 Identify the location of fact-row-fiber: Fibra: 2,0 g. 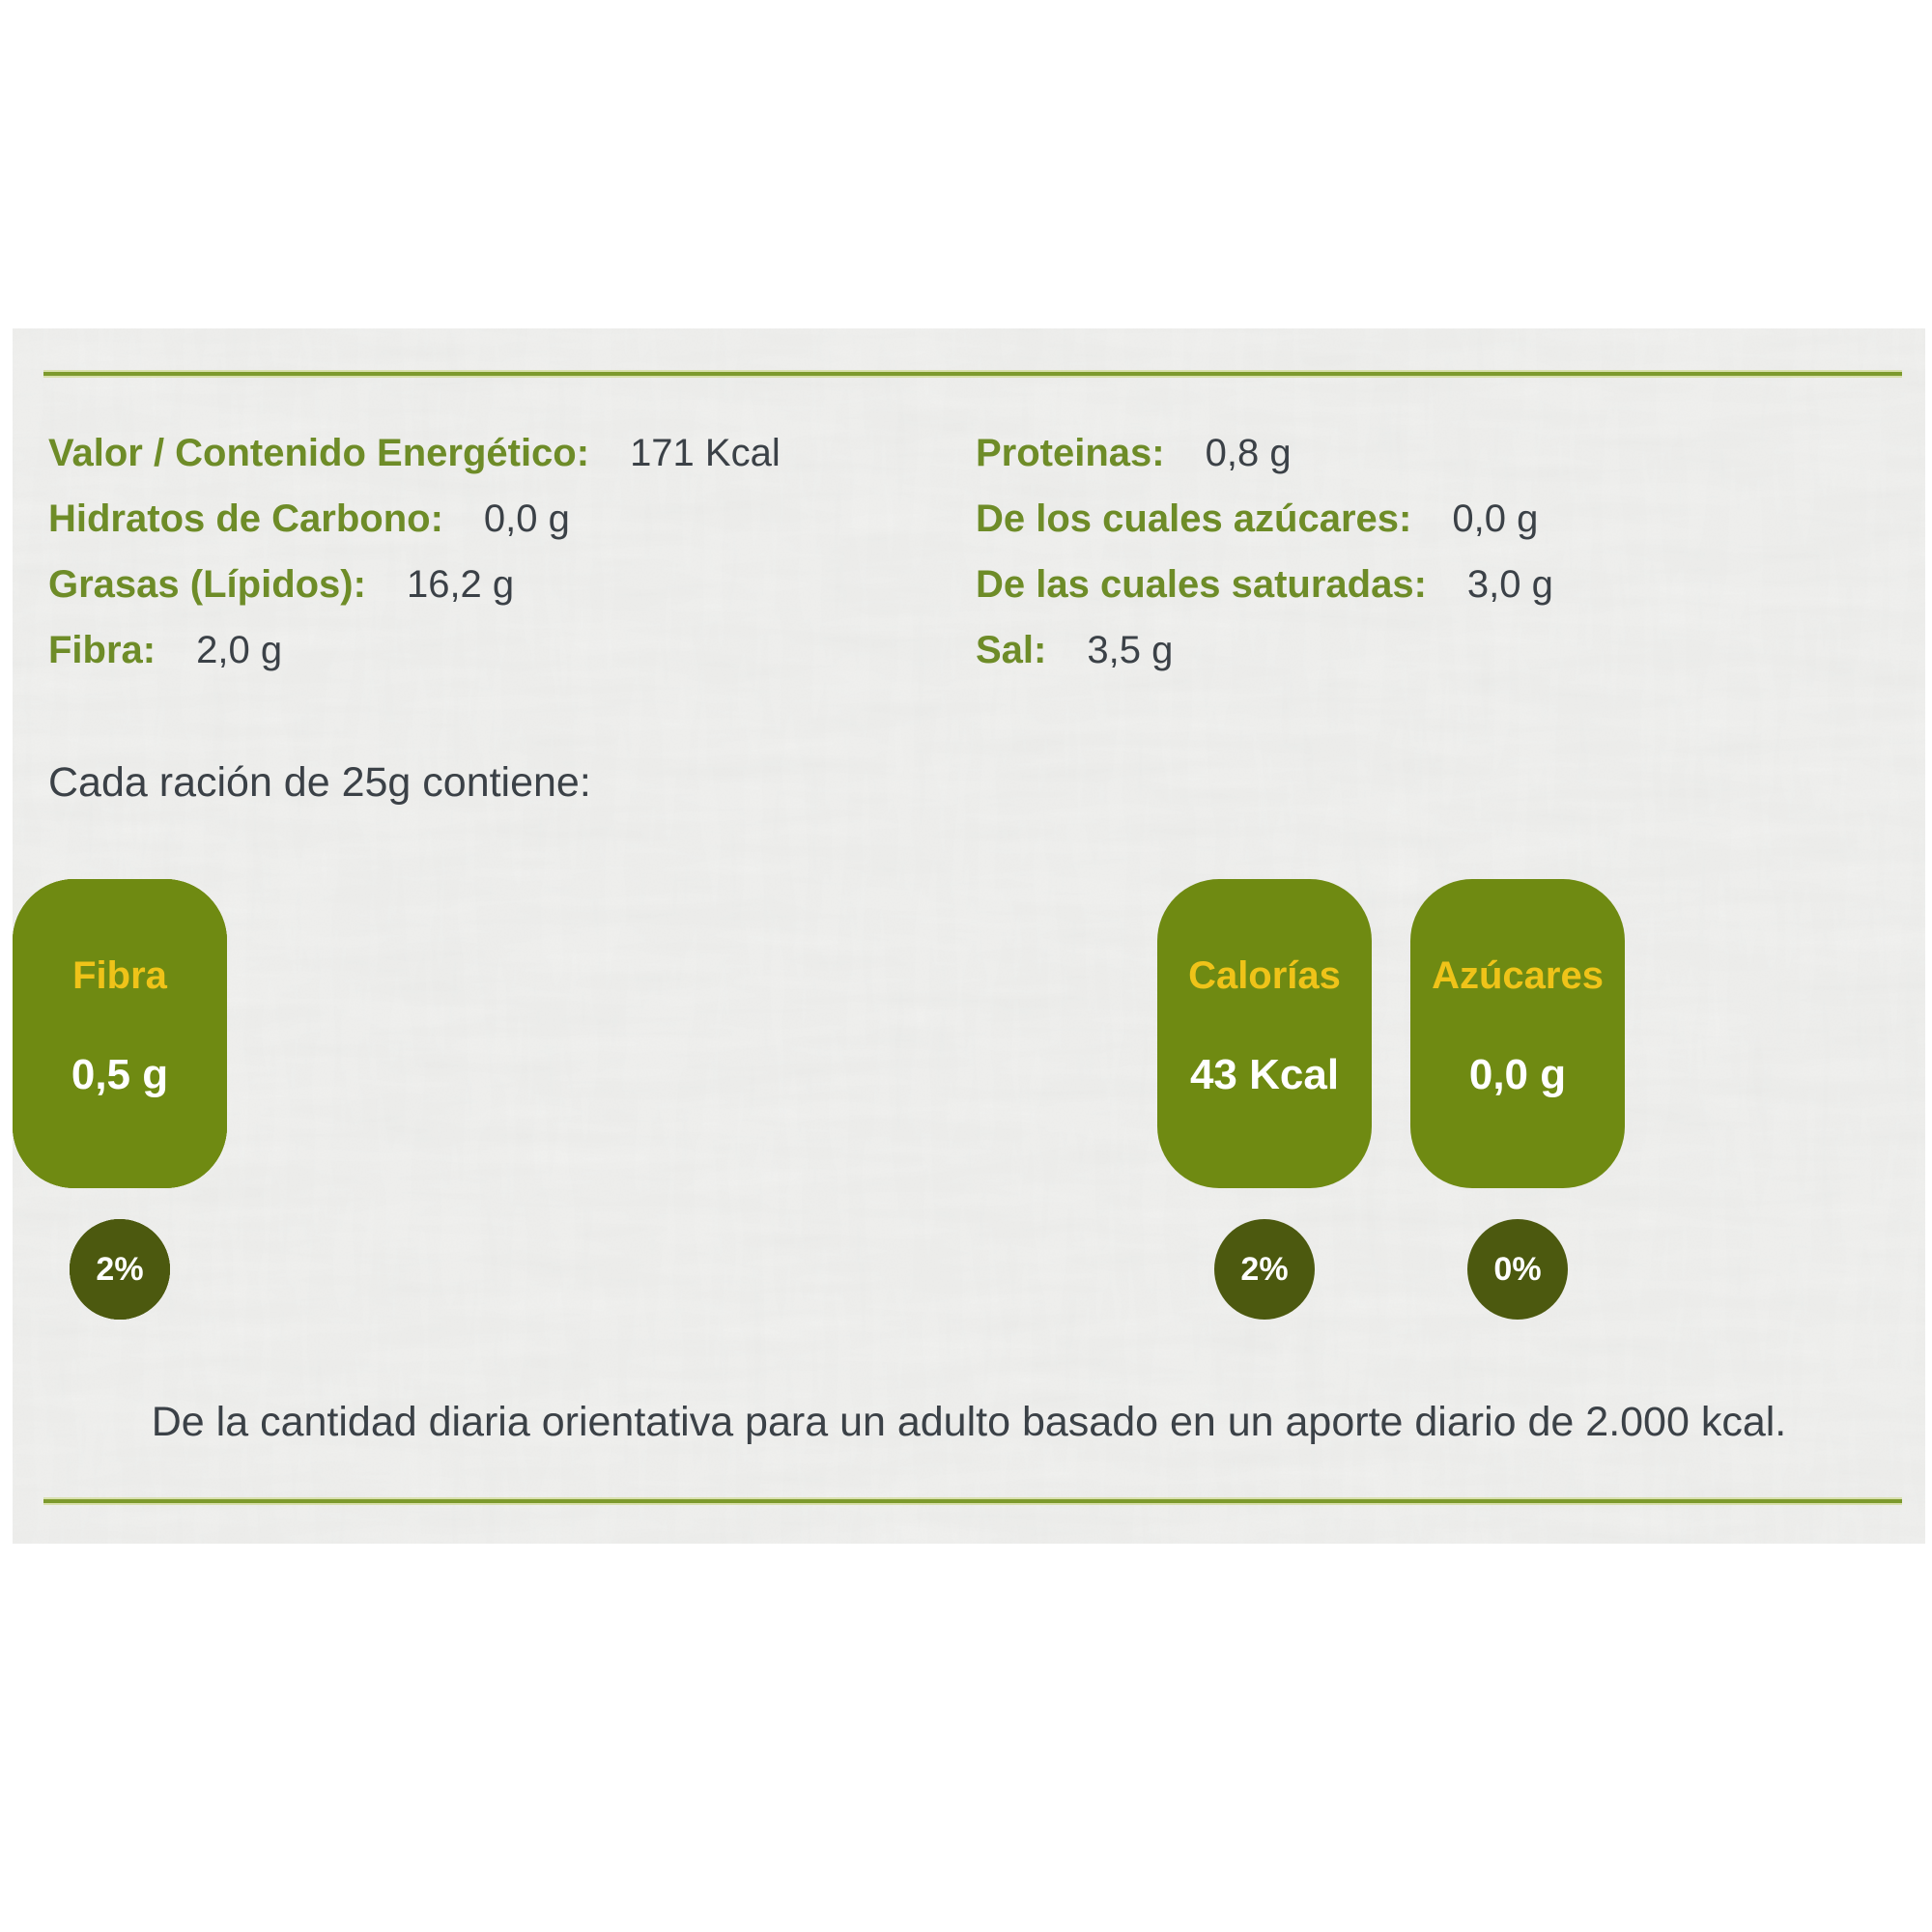
(414, 650).